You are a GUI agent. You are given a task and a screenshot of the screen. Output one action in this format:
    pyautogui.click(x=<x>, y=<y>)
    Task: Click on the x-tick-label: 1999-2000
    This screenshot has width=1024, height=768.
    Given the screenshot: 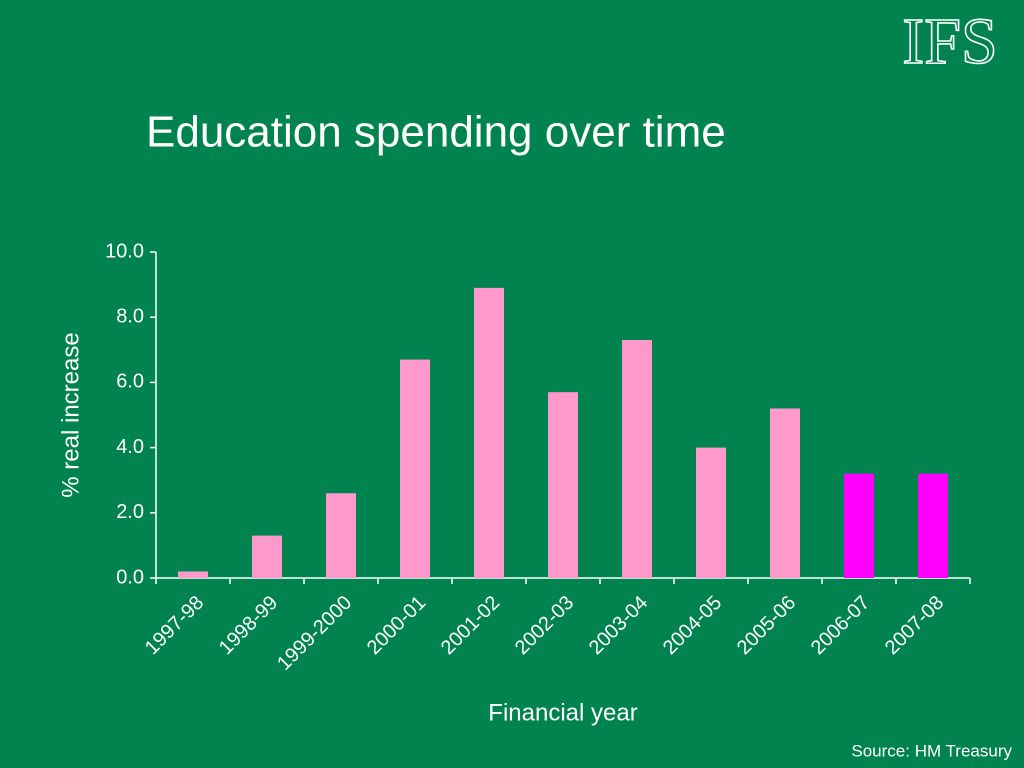 What is the action you would take?
    pyautogui.click(x=314, y=633)
    